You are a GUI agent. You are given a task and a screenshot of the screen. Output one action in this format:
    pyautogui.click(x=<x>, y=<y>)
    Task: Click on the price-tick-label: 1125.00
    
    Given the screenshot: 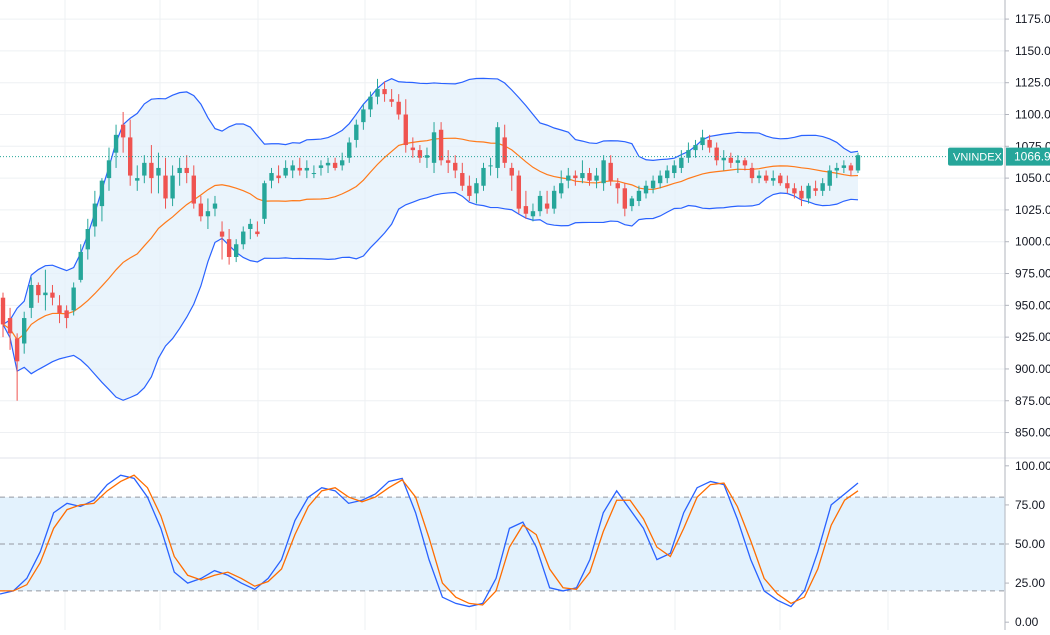 What is the action you would take?
    pyautogui.click(x=1032, y=83)
    